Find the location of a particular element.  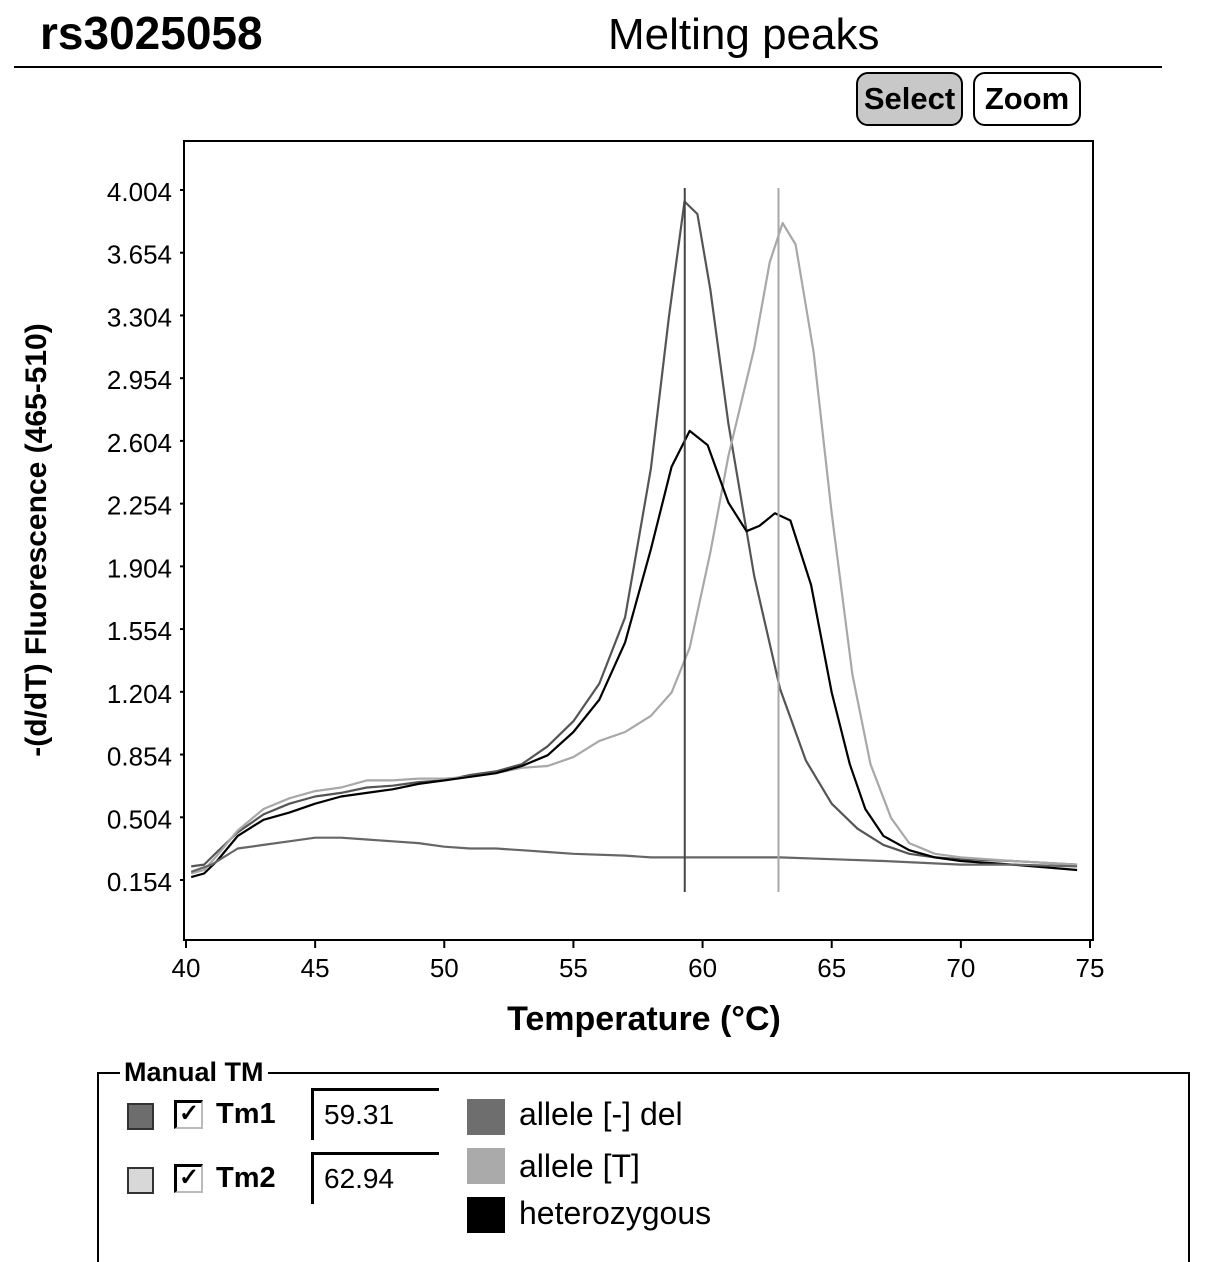

manual-tm-caption: Manual TM is located at coordinates (194, 1072).